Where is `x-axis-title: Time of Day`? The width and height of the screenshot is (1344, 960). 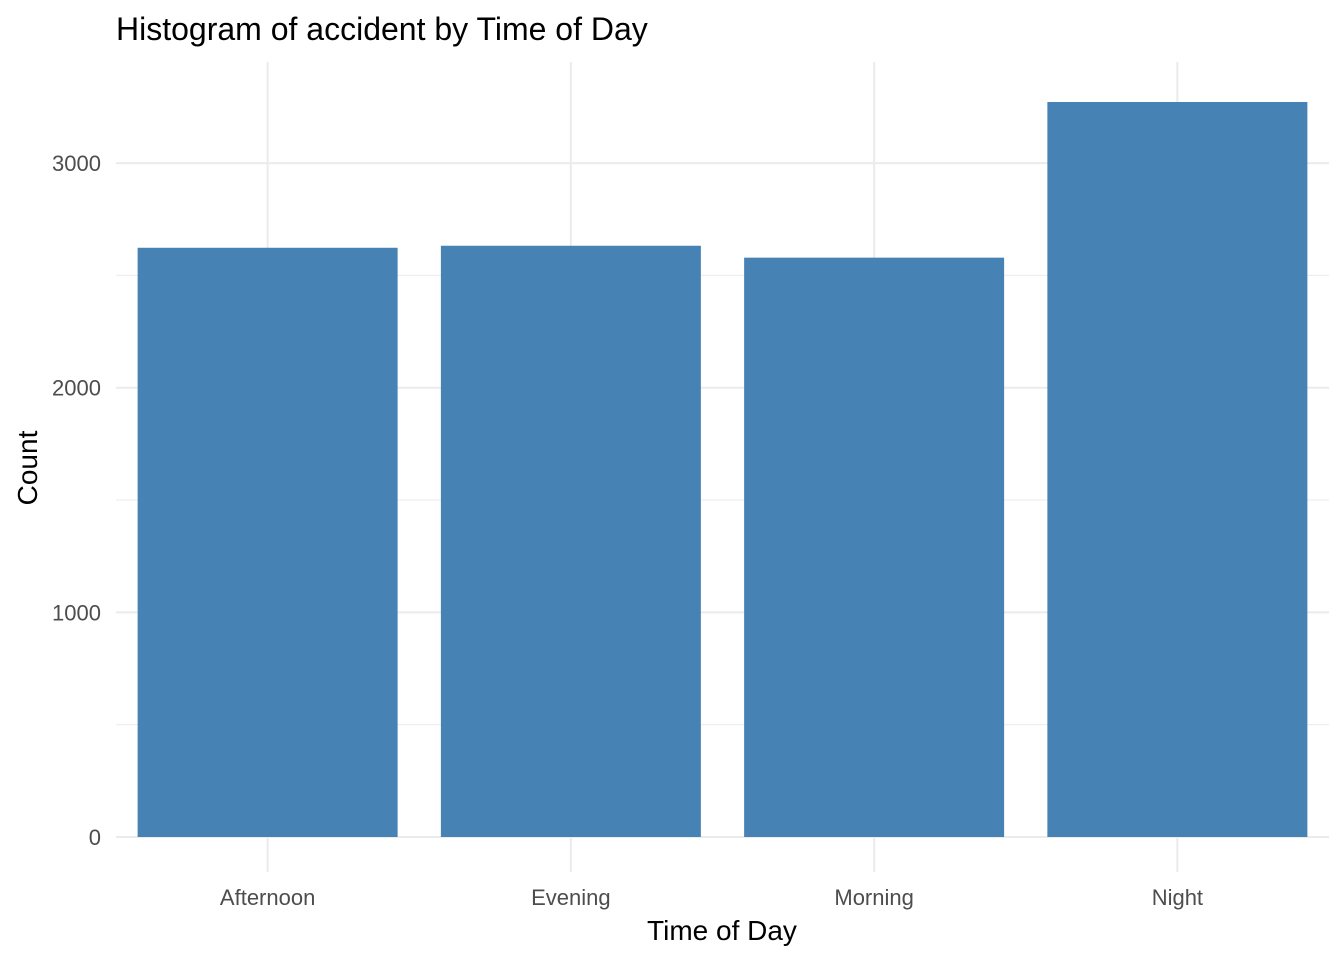 x-axis-title: Time of Day is located at coordinates (722, 930).